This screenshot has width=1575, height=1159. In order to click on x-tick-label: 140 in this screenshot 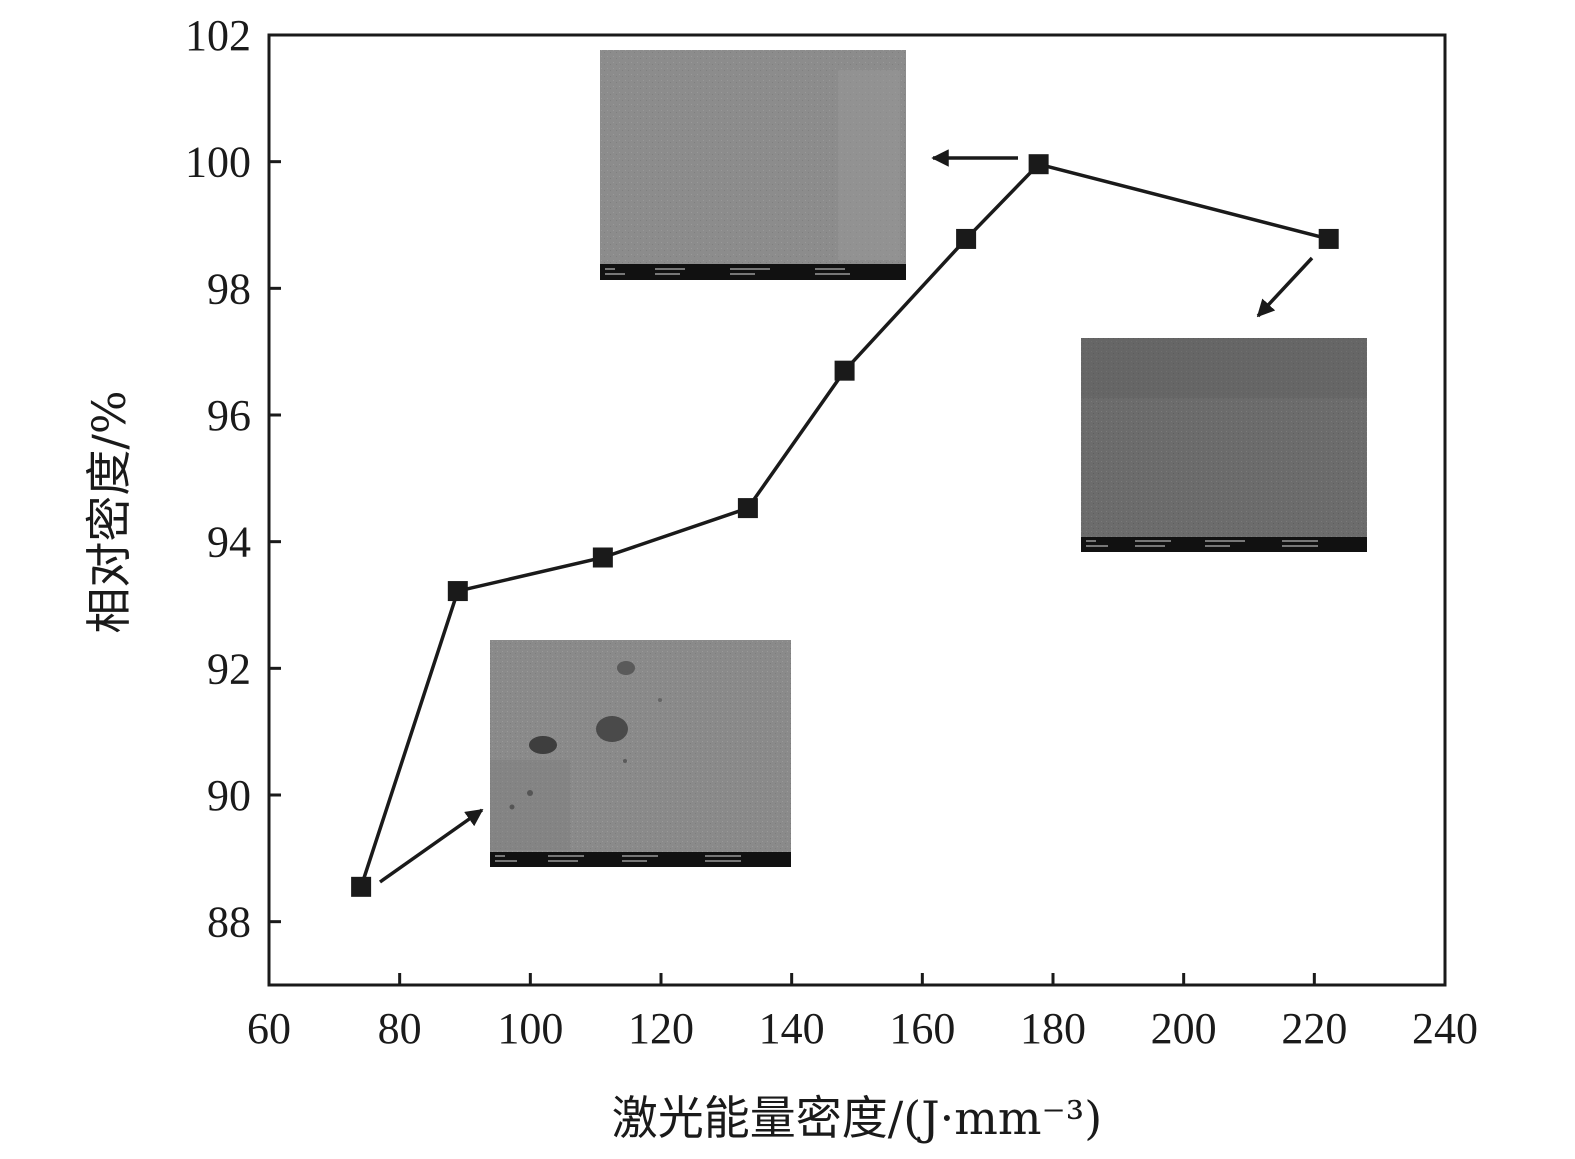, I will do `click(792, 1028)`.